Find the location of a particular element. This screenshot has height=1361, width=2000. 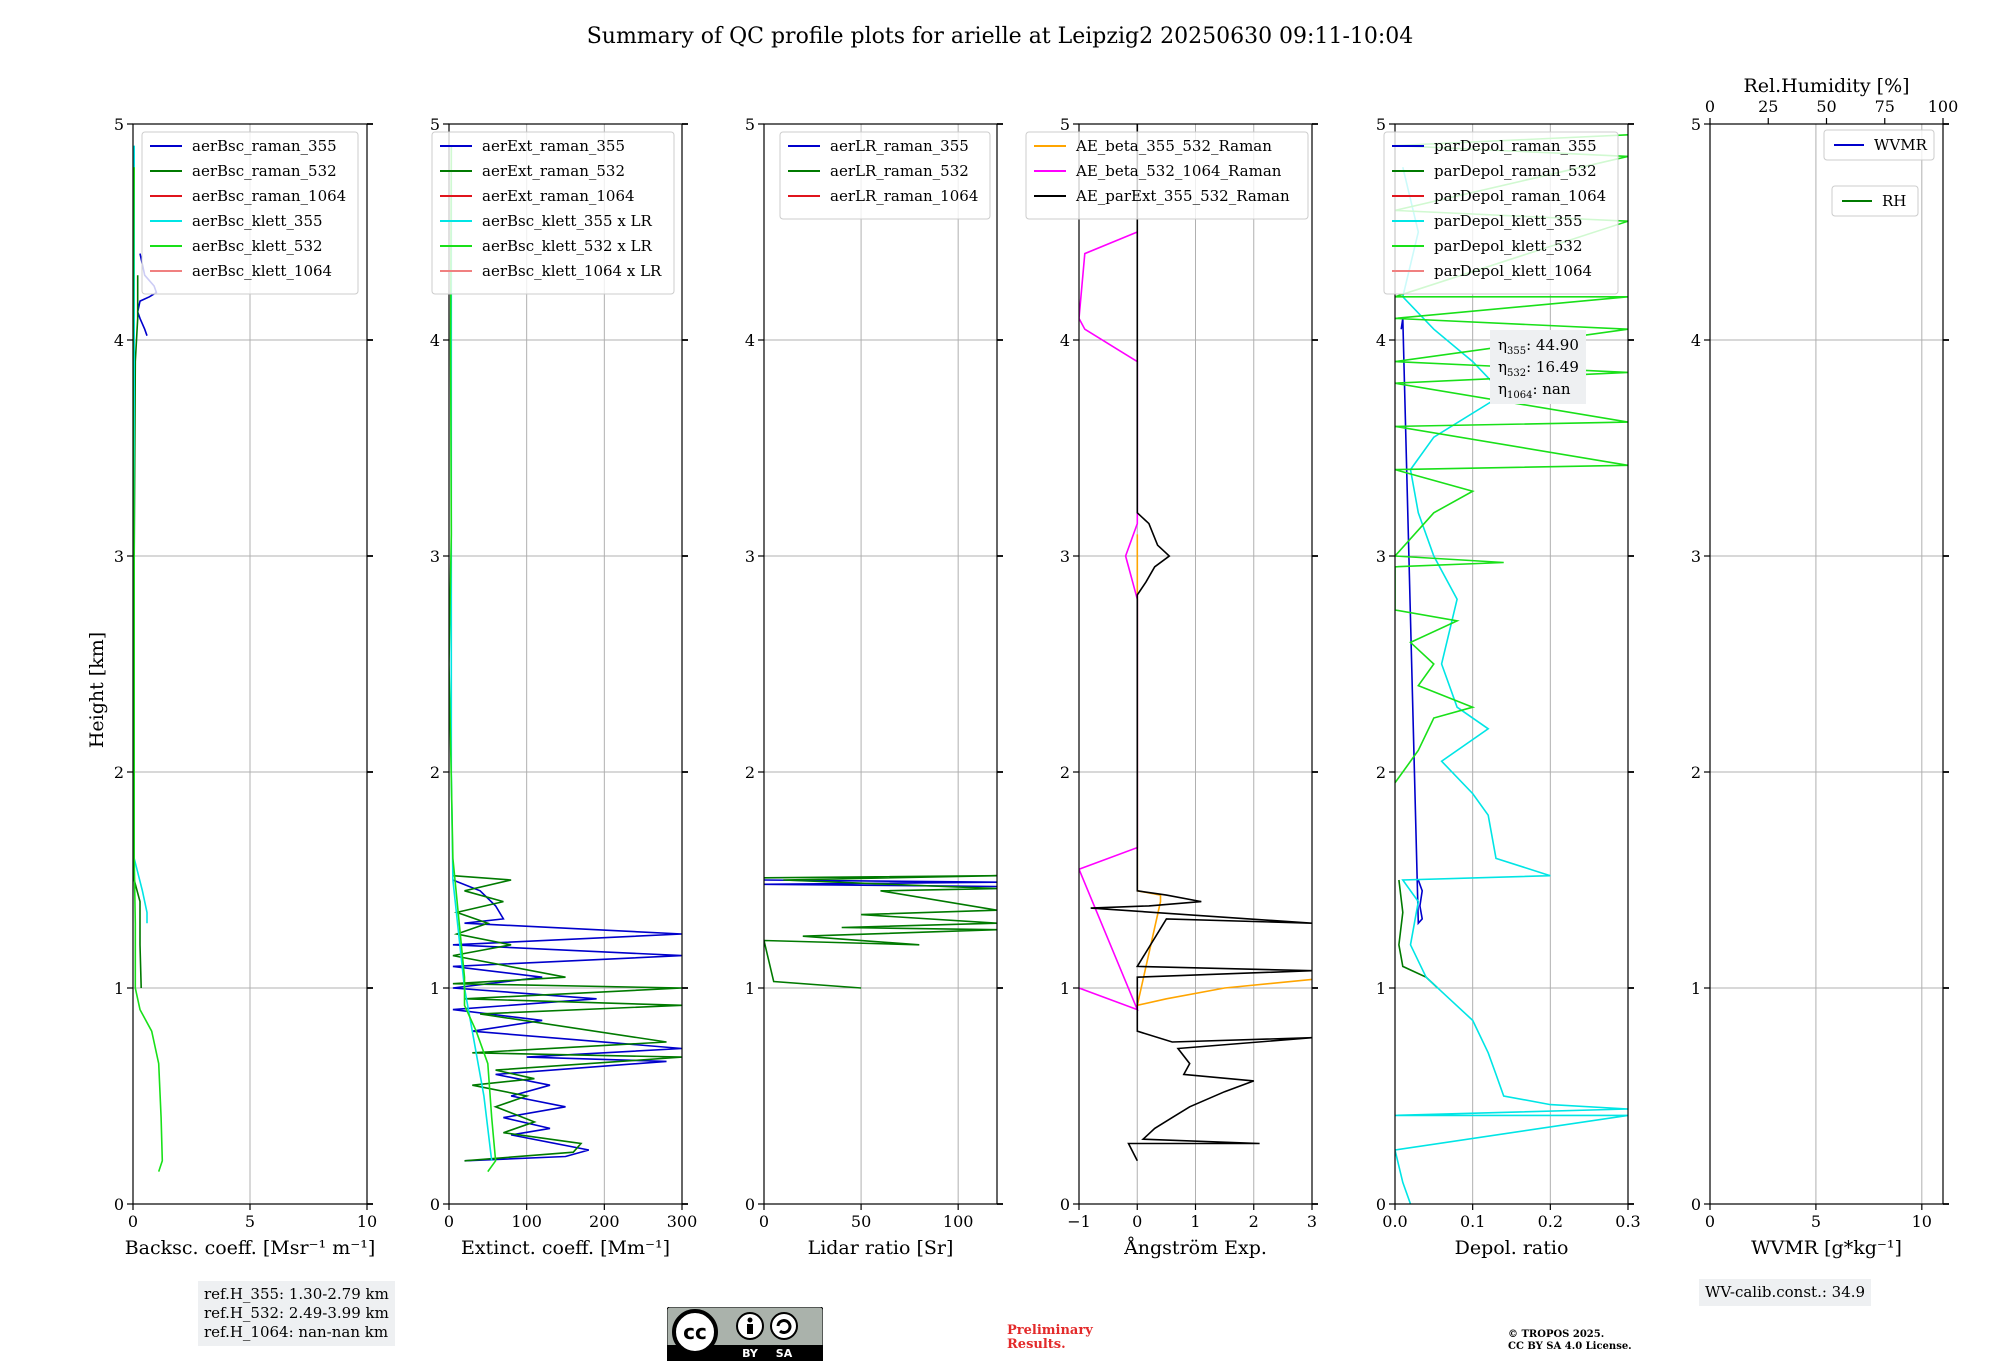

cc-by-sa-logo: cc BY SA is located at coordinates (745, 1334).